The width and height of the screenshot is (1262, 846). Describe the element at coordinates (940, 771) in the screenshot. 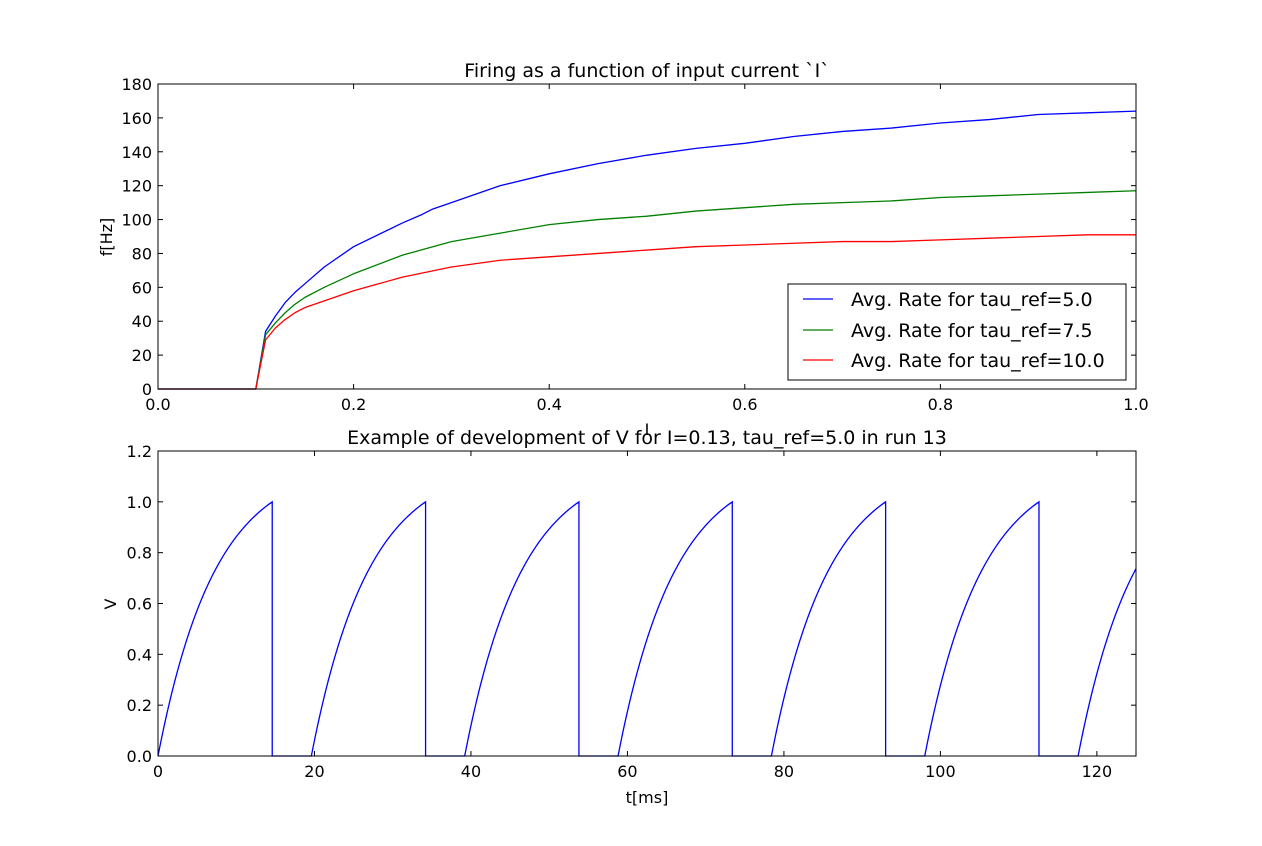

I see `x-tick-label: 100` at that location.